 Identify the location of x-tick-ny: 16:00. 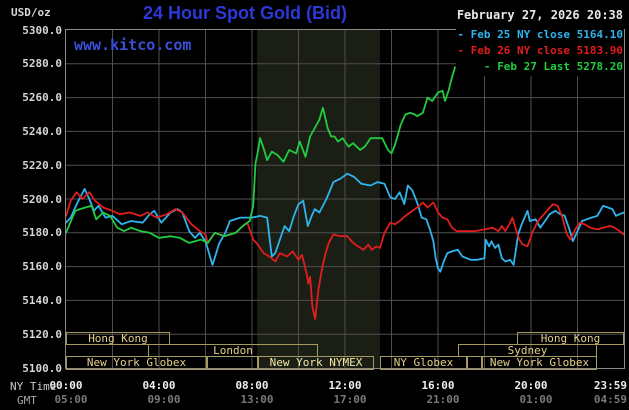
(438, 385).